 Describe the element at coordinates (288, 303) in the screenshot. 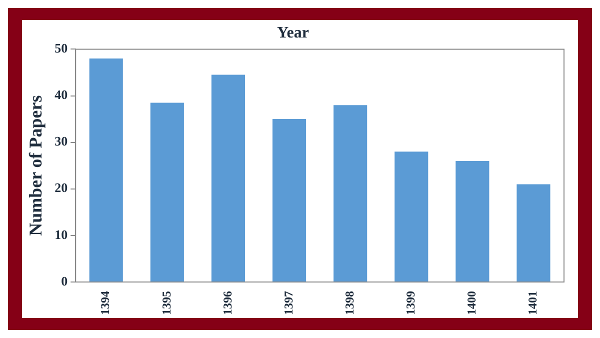

I see `x-tick-label: 1397` at that location.